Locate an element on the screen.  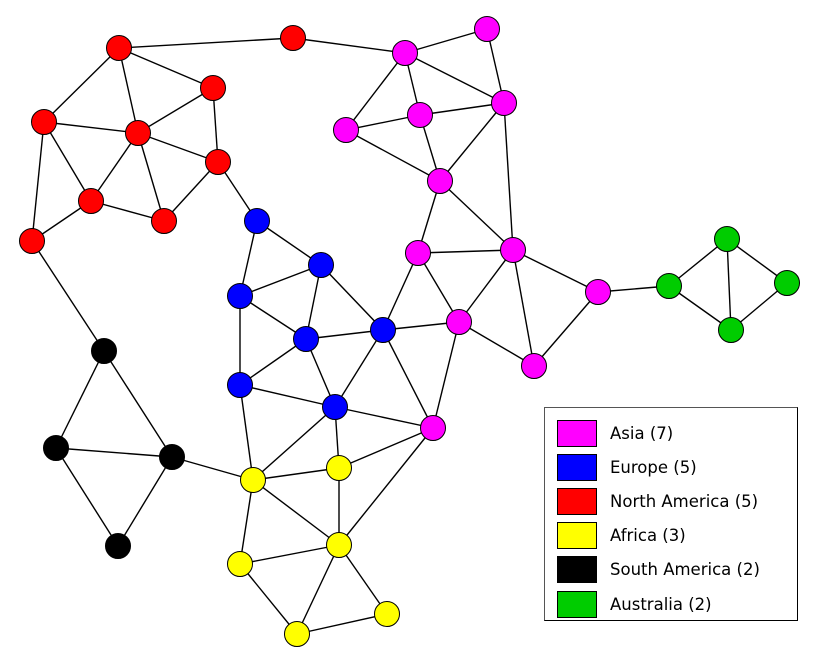
edge-s2-s3 is located at coordinates (114, 452).